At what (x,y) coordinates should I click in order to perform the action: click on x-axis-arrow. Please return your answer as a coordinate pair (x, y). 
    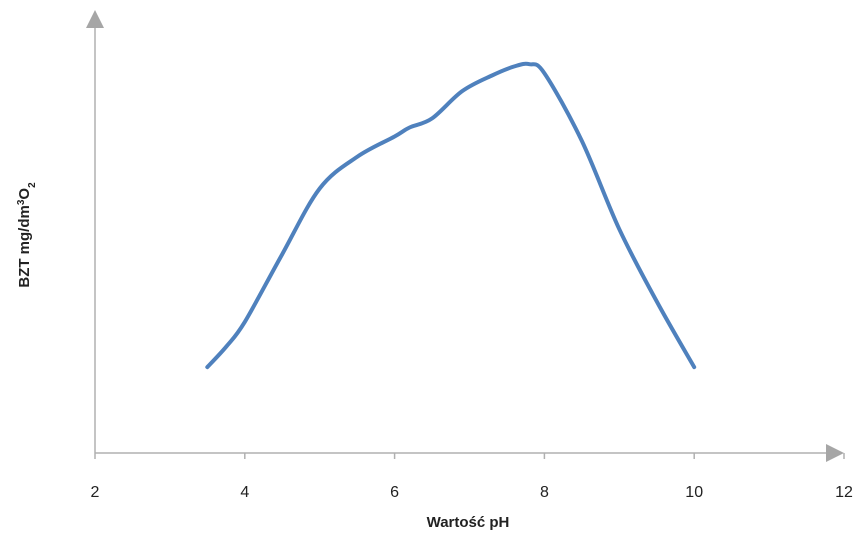
    Looking at the image, I should click on (835, 453).